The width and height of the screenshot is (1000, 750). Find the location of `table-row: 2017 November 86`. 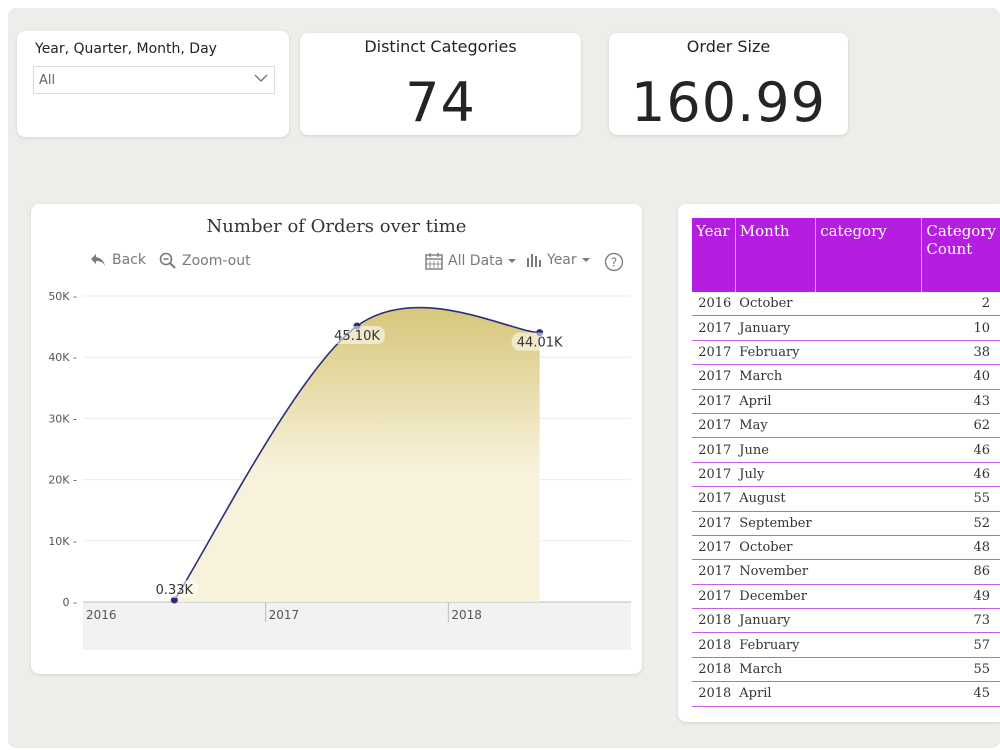

table-row: 2017 November 86 is located at coordinates (846, 572).